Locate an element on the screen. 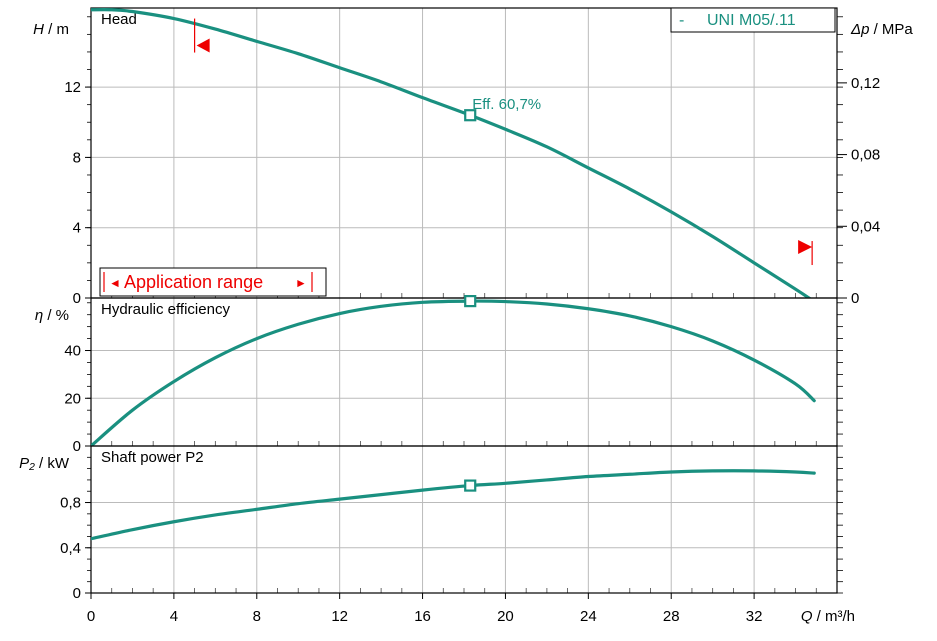  y-axis-unit: / kW is located at coordinates (52, 463).